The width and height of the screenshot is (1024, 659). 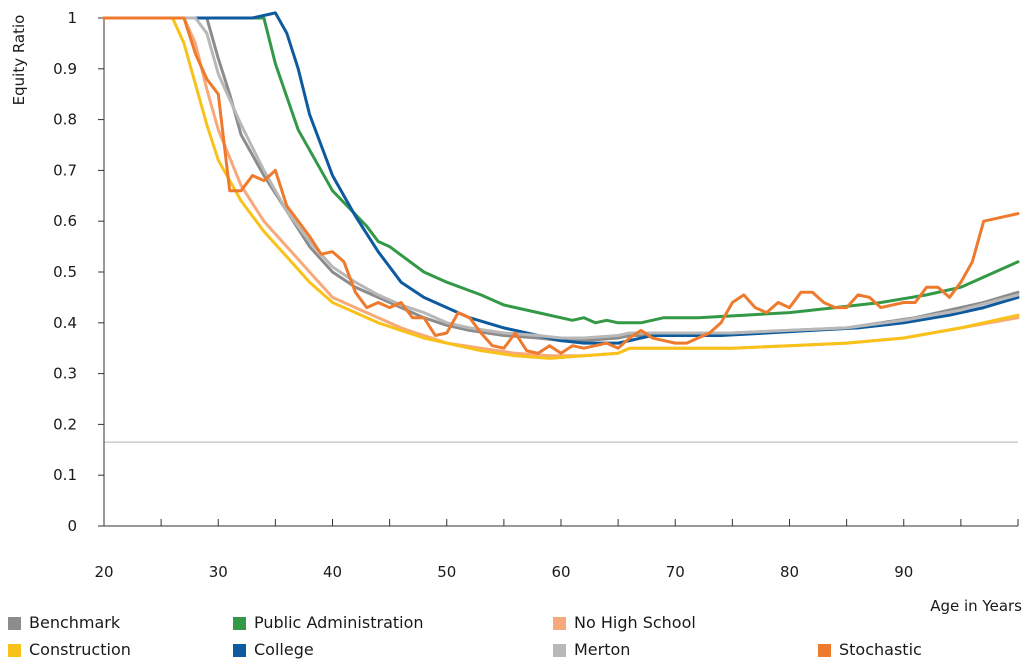 I want to click on y-axis-title: Equity Ratio, so click(x=19, y=60).